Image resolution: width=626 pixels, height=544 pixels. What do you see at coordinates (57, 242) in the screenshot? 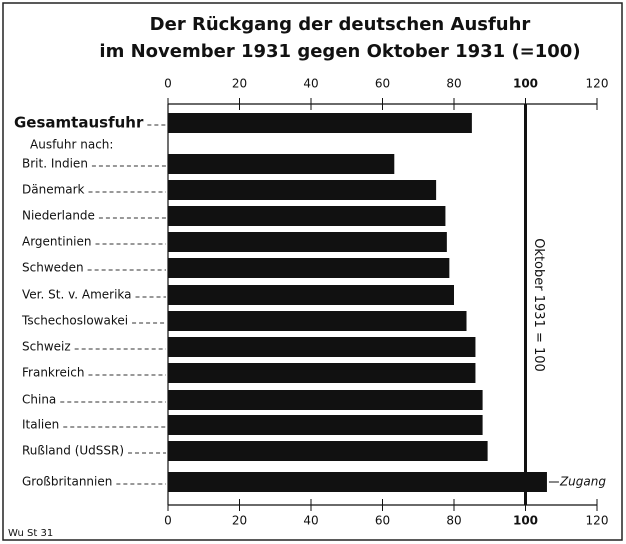
I see `y-tick-label: Argentinien` at bounding box center [57, 242].